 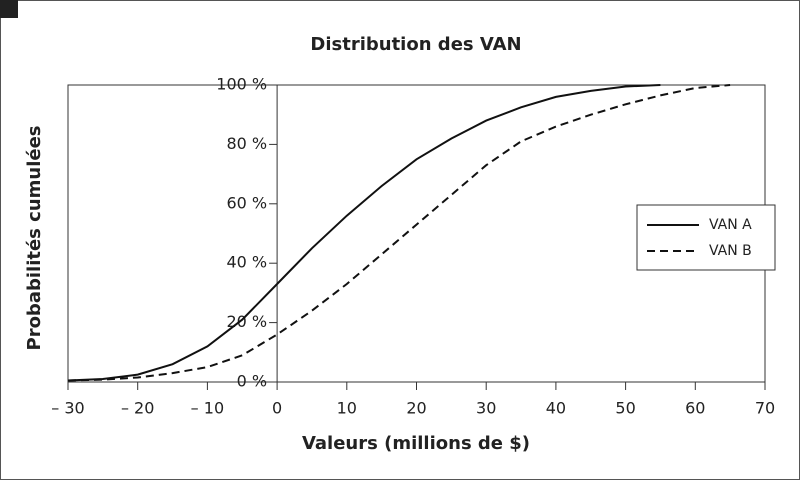 I want to click on y-tick-label: 80 %, so click(x=246, y=143).